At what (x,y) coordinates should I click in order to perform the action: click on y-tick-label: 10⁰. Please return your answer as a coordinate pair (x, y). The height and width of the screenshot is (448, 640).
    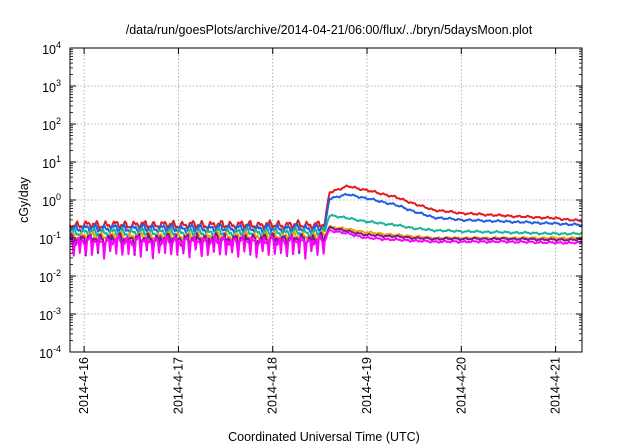
    Looking at the image, I should click on (51, 200).